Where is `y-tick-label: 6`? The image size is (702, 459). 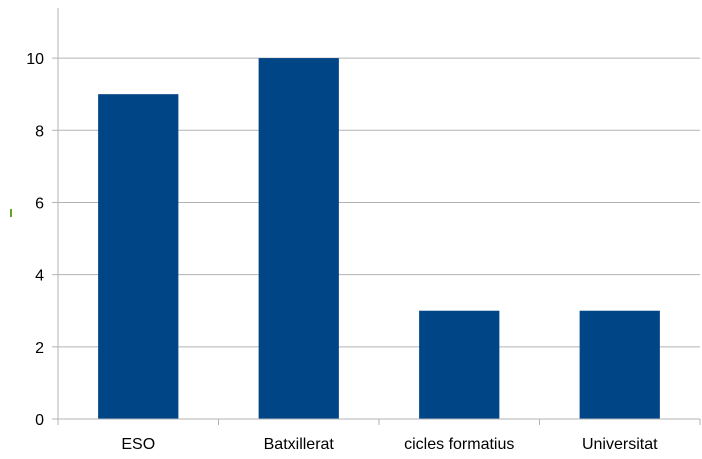
y-tick-label: 6 is located at coordinates (39, 203).